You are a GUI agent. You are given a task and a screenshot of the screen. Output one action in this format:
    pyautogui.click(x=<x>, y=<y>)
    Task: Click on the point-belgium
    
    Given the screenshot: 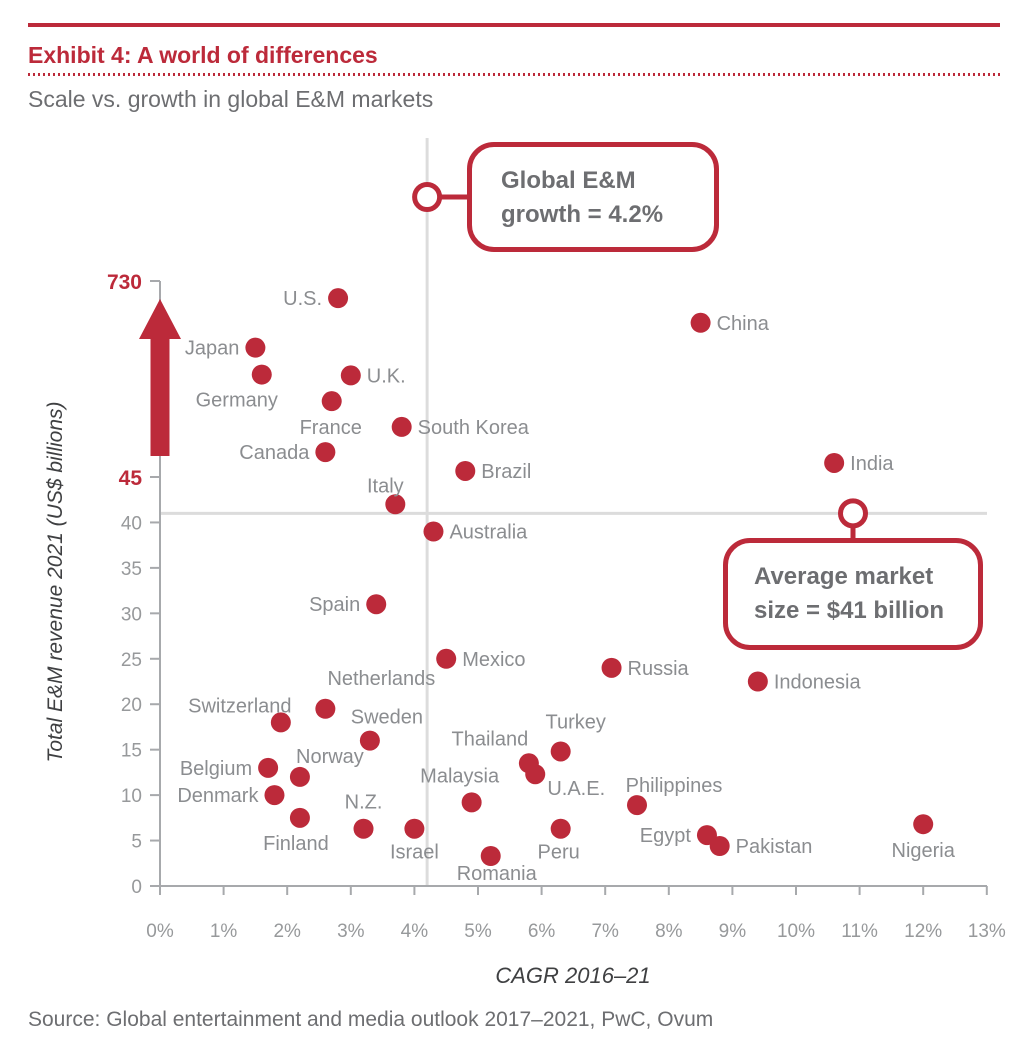 What is the action you would take?
    pyautogui.click(x=268, y=767)
    